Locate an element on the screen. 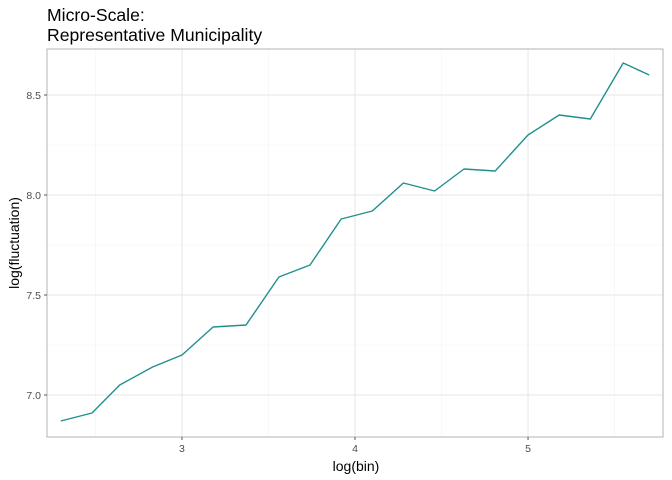 The height and width of the screenshot is (480, 672). chart-title-line2: Representative Municipality is located at coordinates (154, 35).